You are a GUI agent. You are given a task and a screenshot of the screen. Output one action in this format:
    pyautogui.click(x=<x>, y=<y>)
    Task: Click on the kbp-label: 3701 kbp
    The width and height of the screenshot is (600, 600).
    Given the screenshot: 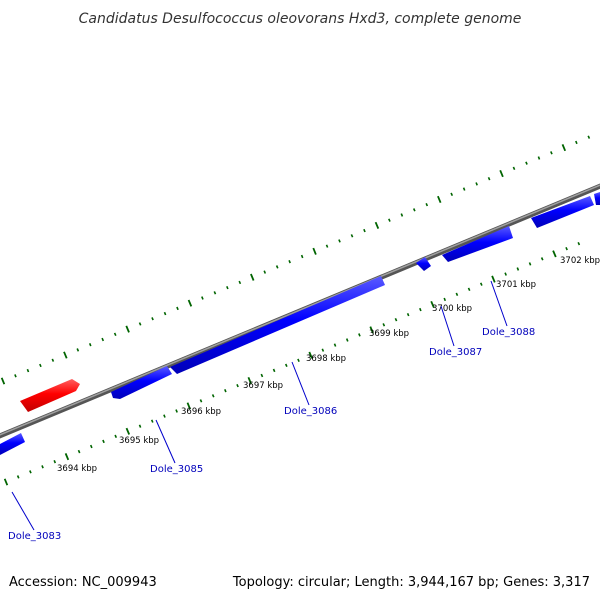 What is the action you would take?
    pyautogui.click(x=516, y=285)
    